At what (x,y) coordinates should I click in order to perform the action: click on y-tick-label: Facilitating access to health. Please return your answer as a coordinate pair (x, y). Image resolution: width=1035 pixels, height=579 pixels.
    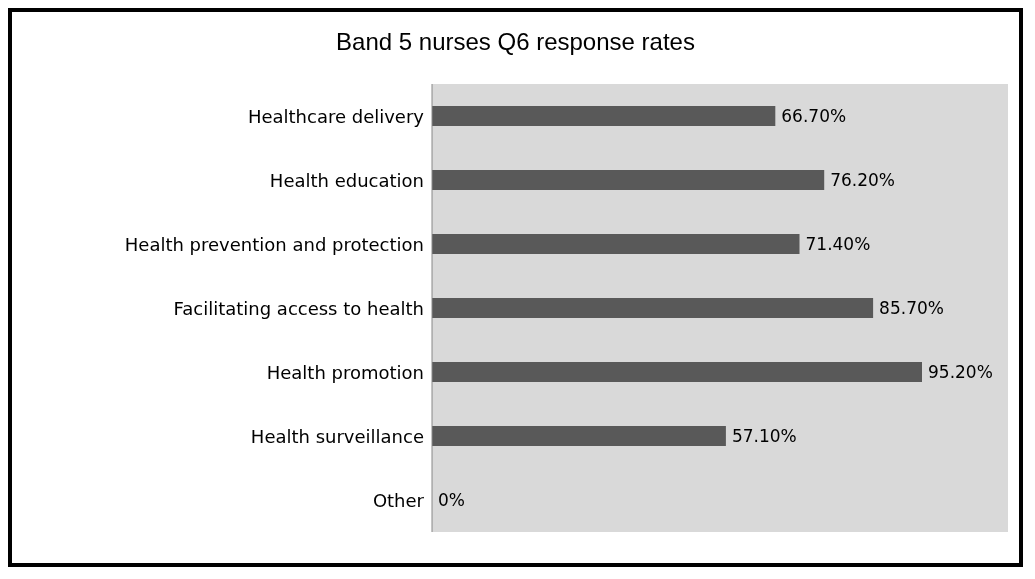
    Looking at the image, I should click on (298, 308).